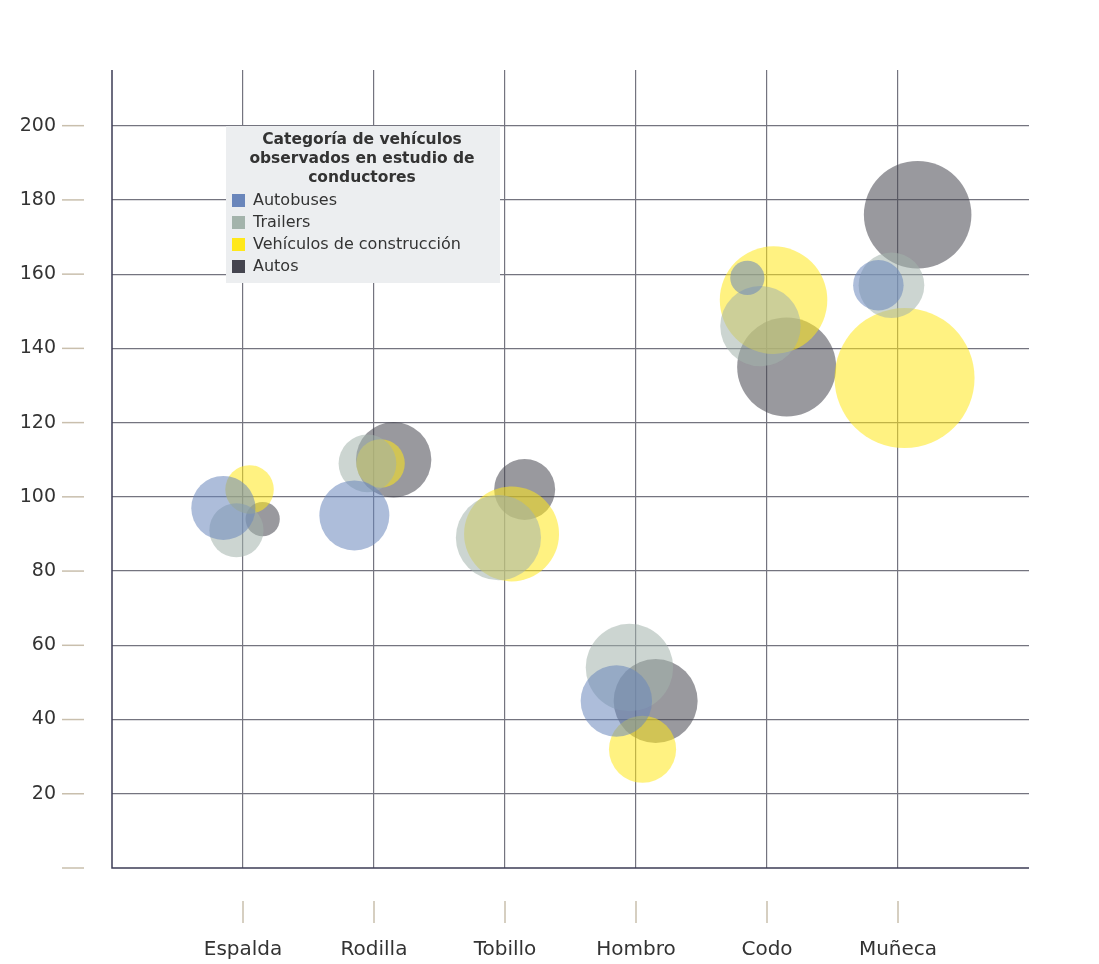 The height and width of the screenshot is (964, 1099). What do you see at coordinates (37, 494) in the screenshot?
I see `y-tick-label: 100` at bounding box center [37, 494].